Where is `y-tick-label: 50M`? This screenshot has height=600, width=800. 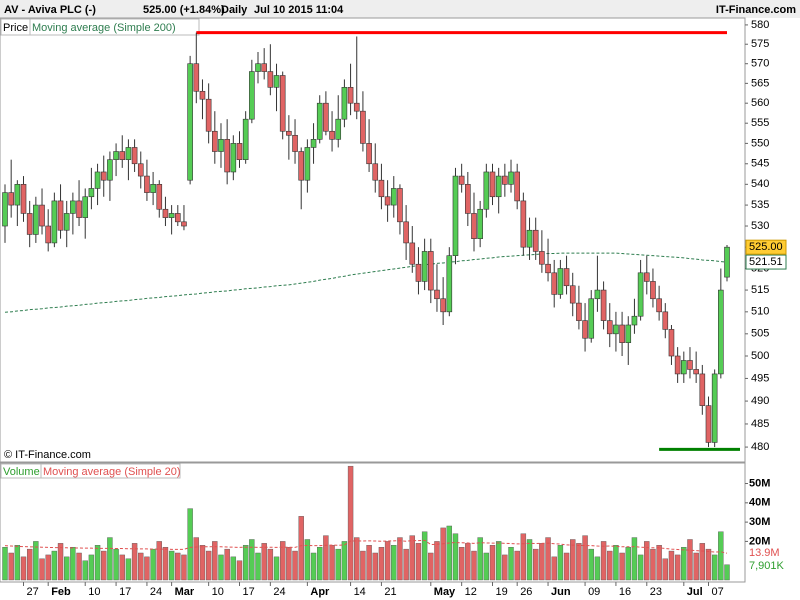 y-tick-label: 50M is located at coordinates (759, 483).